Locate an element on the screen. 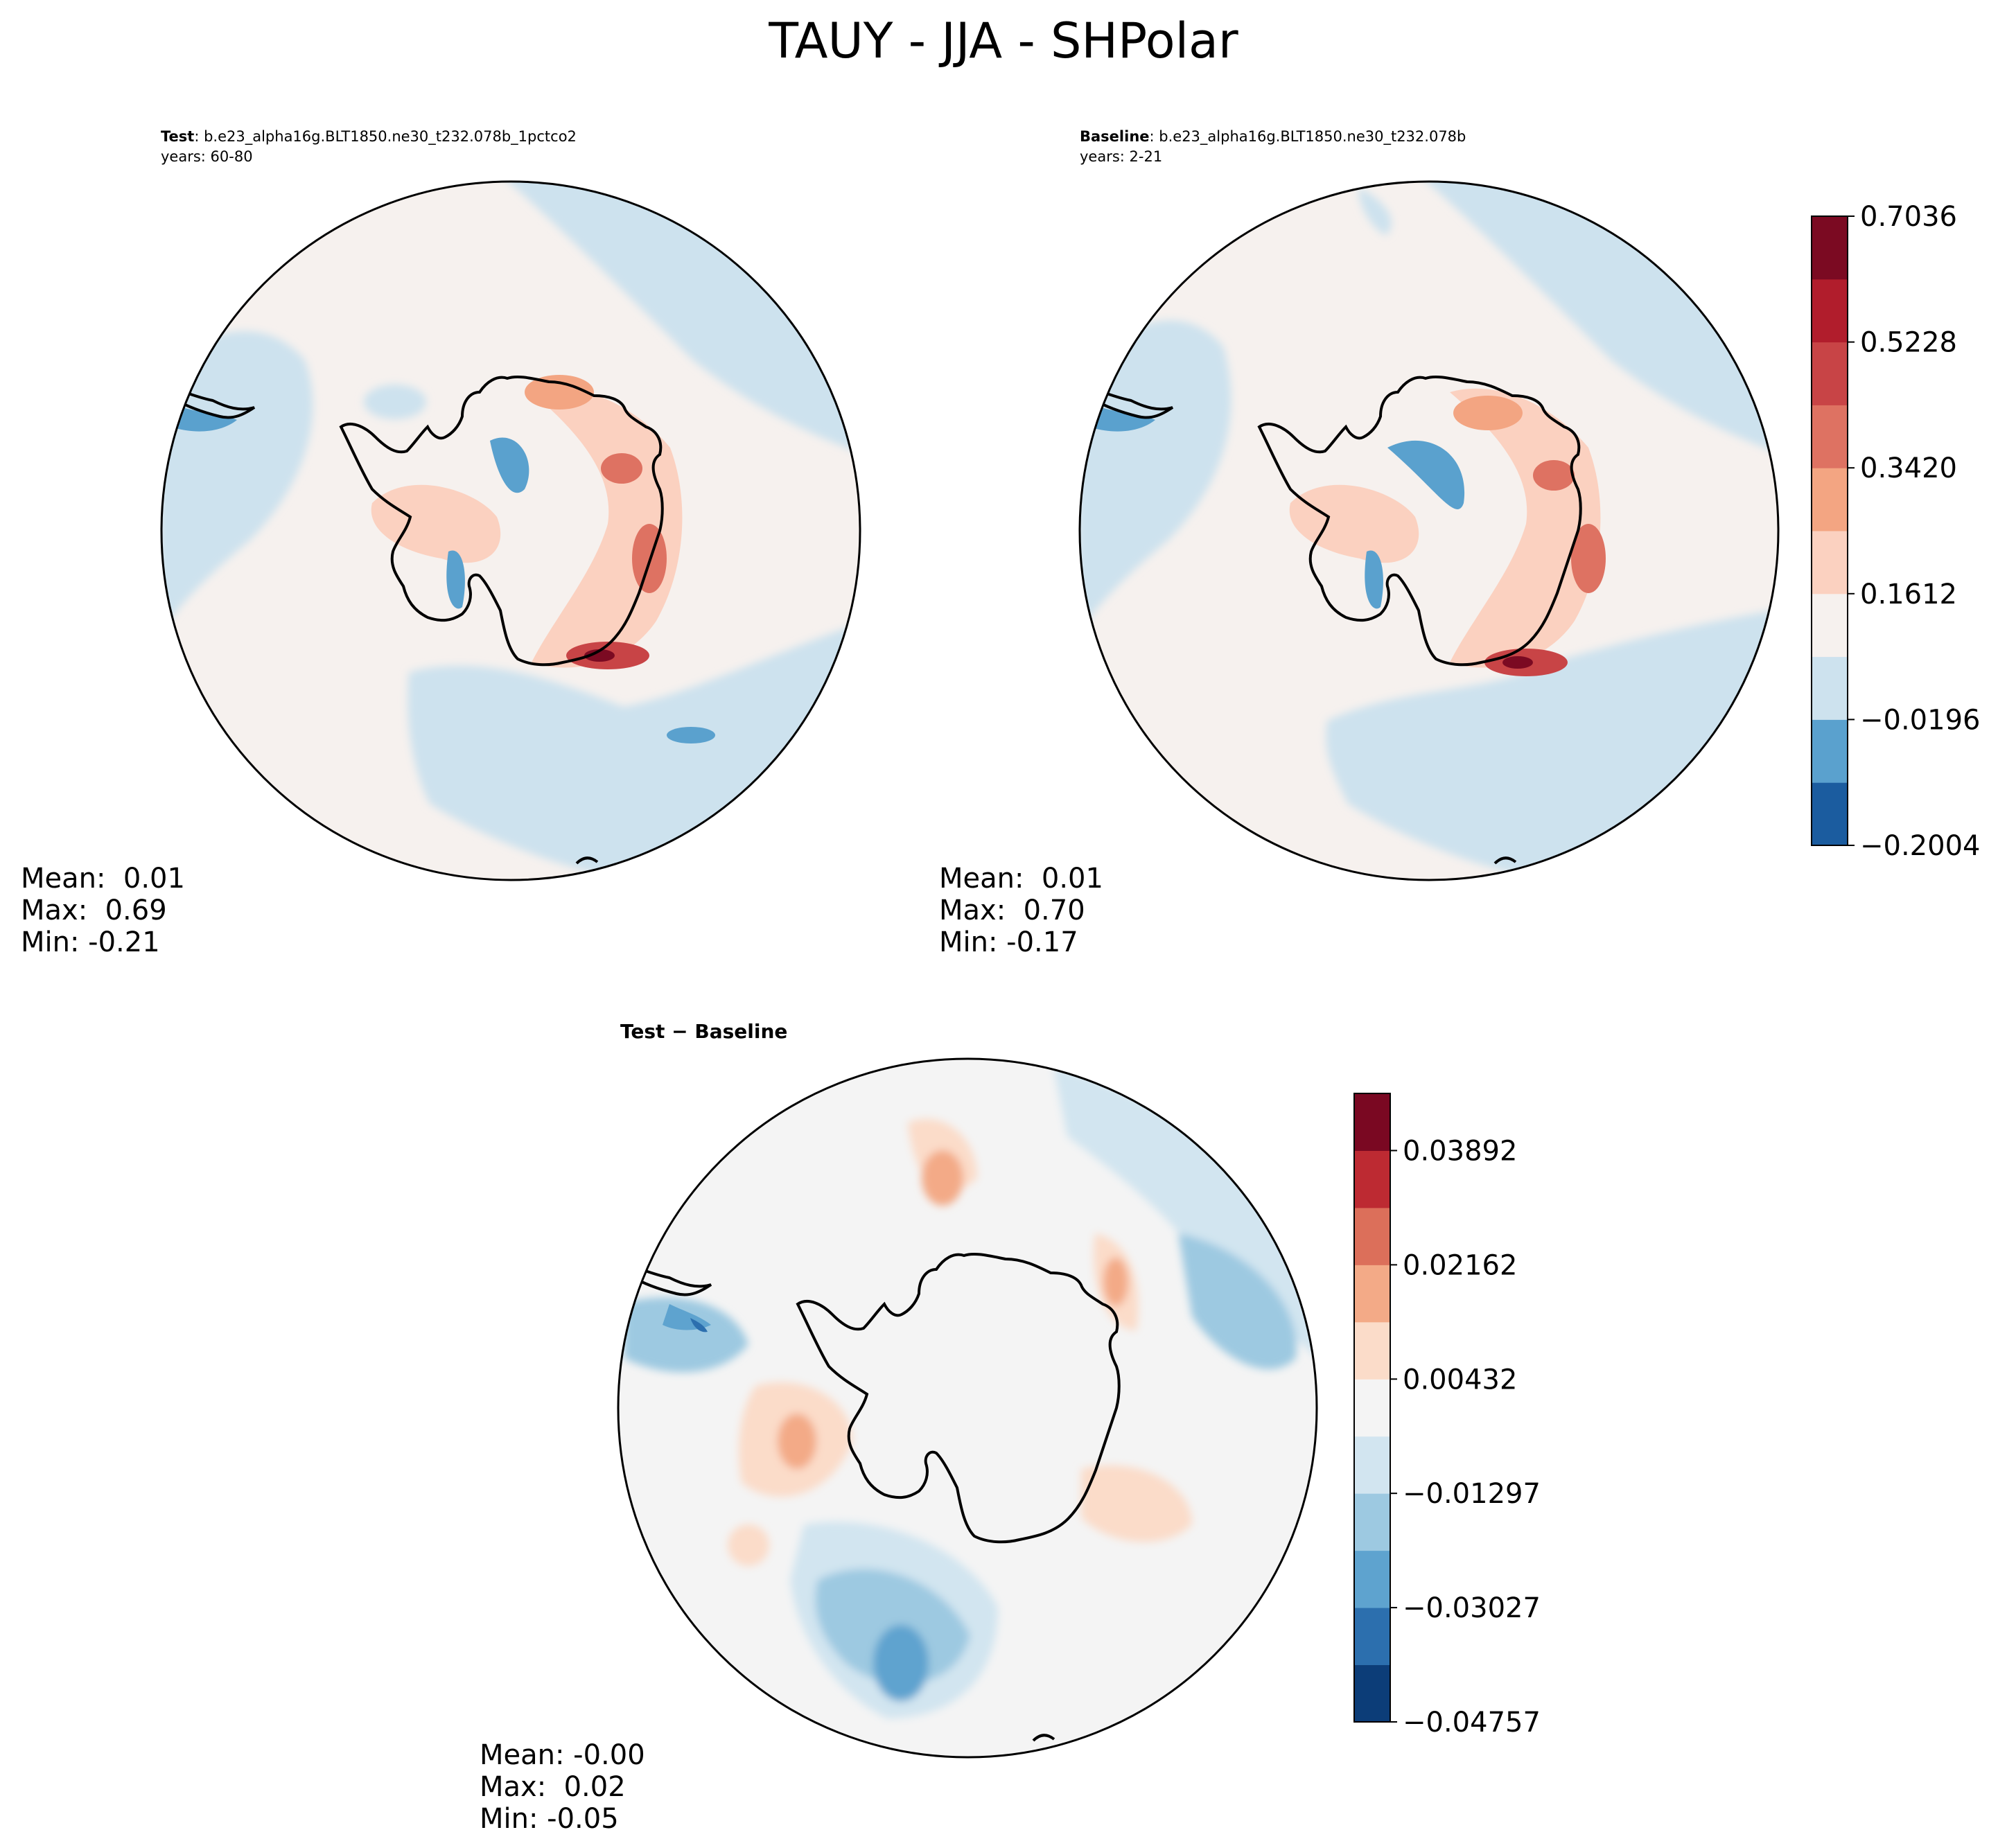 The height and width of the screenshot is (1848, 2007). diff-colorbar-tick-label: 0.02162 is located at coordinates (1460, 1265).